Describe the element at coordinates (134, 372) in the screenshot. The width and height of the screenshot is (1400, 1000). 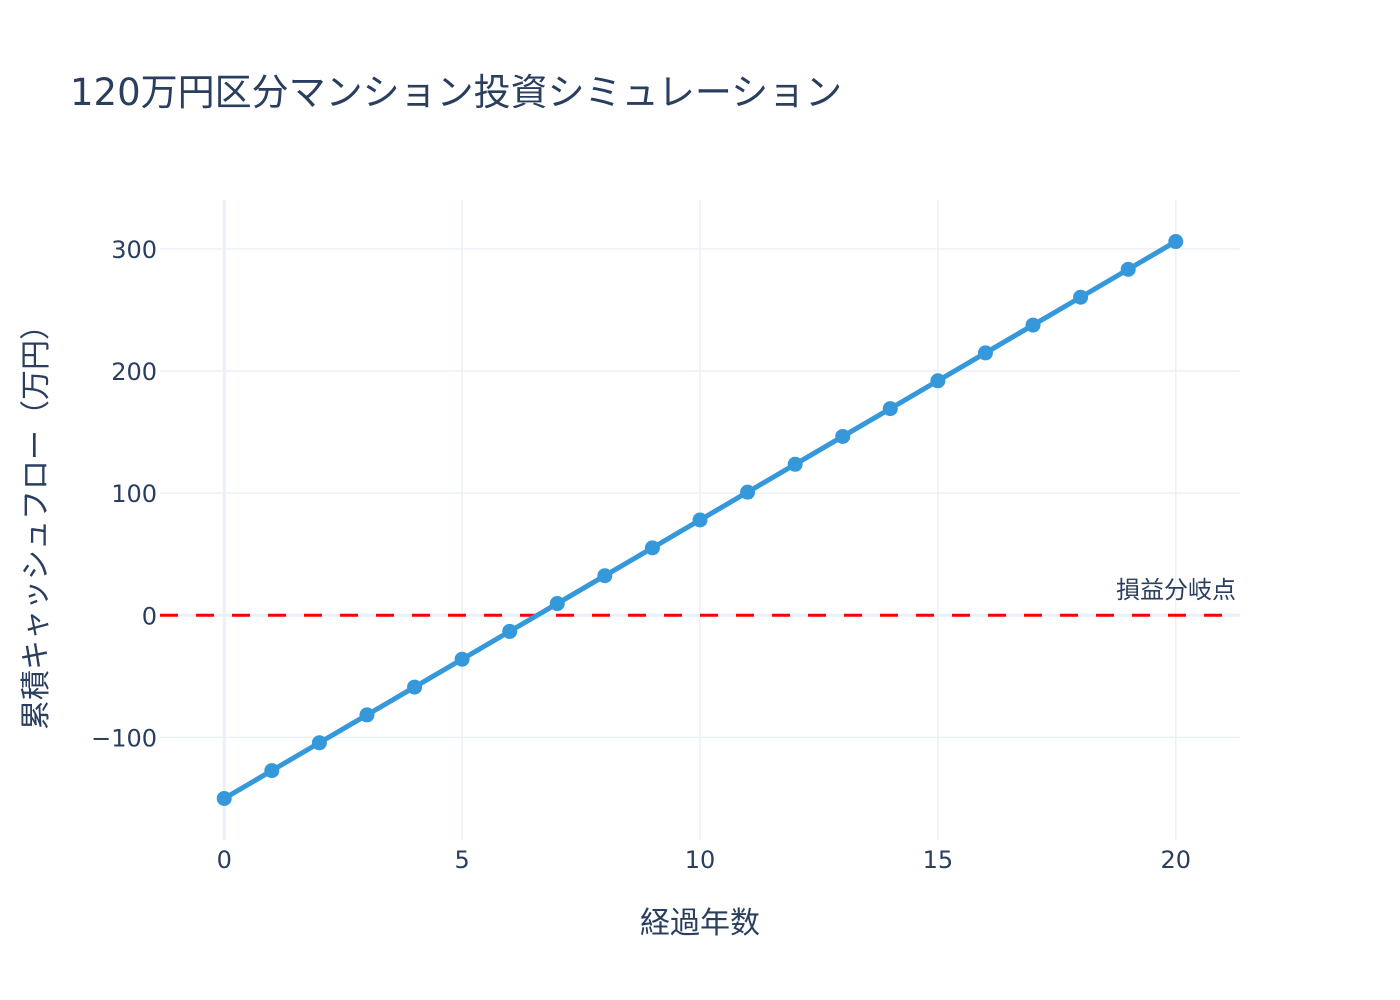
I see `y-tick-label: 200` at that location.